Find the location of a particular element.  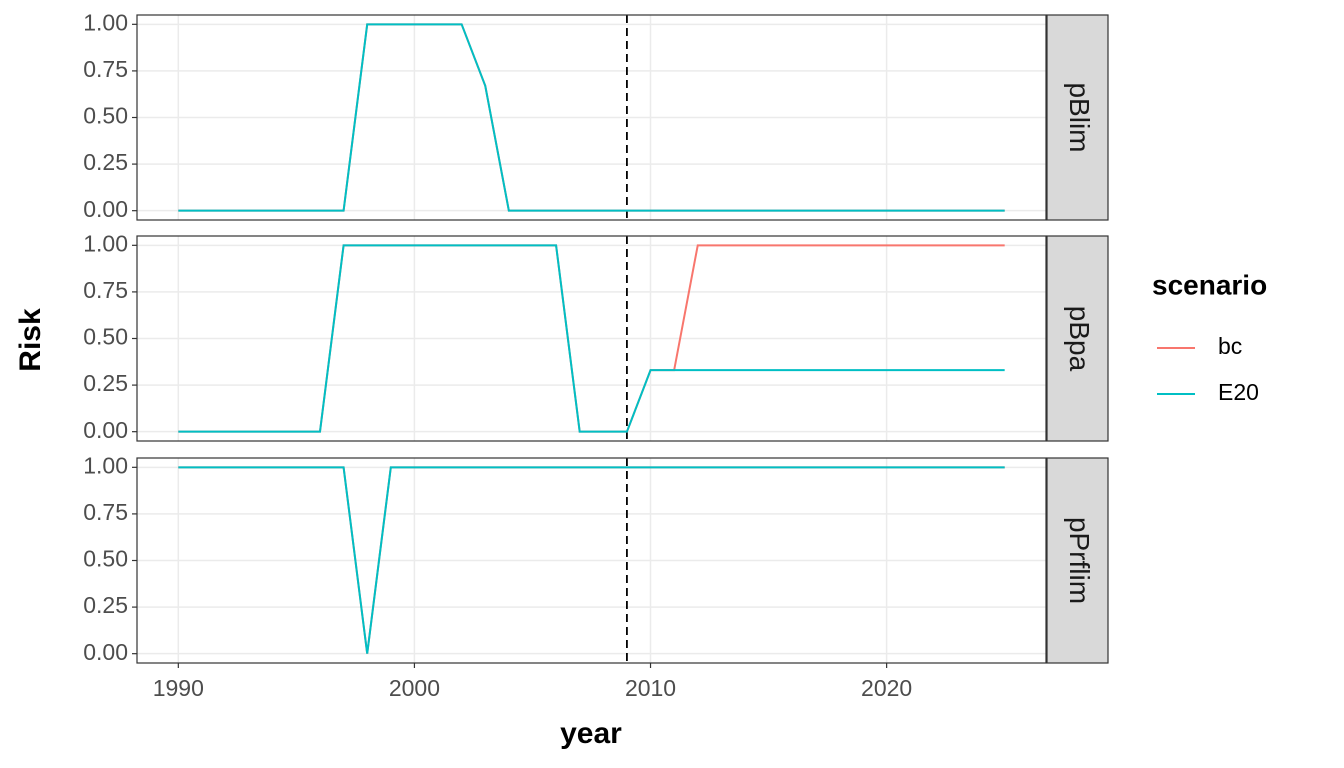

legend-label: E20 is located at coordinates (1238, 392).